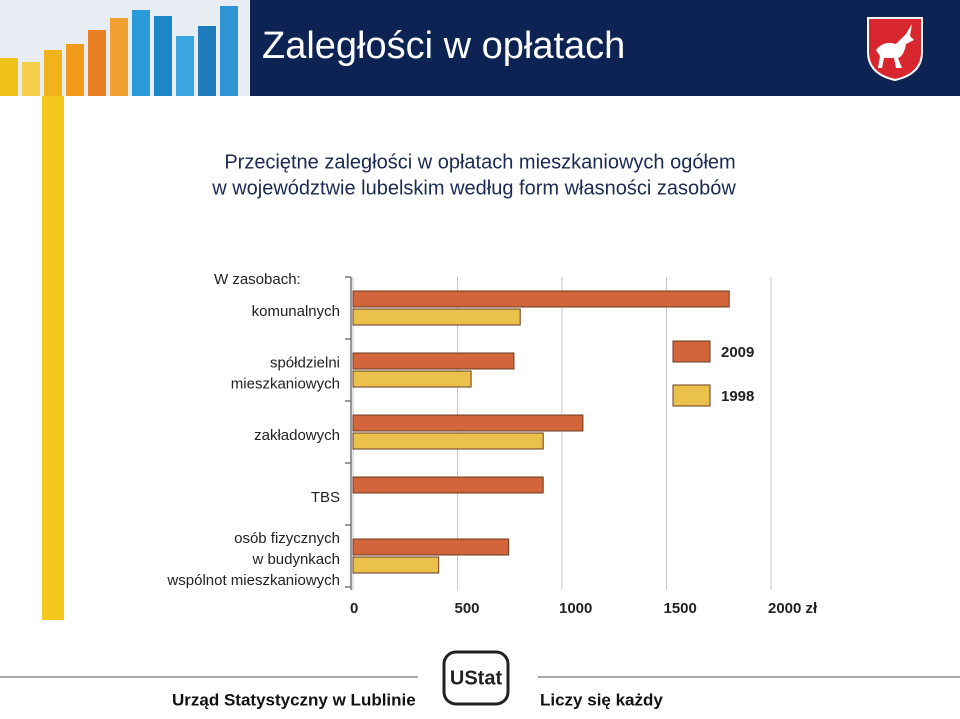  What do you see at coordinates (680, 608) in the screenshot?
I see `x-tick-label: 1500` at bounding box center [680, 608].